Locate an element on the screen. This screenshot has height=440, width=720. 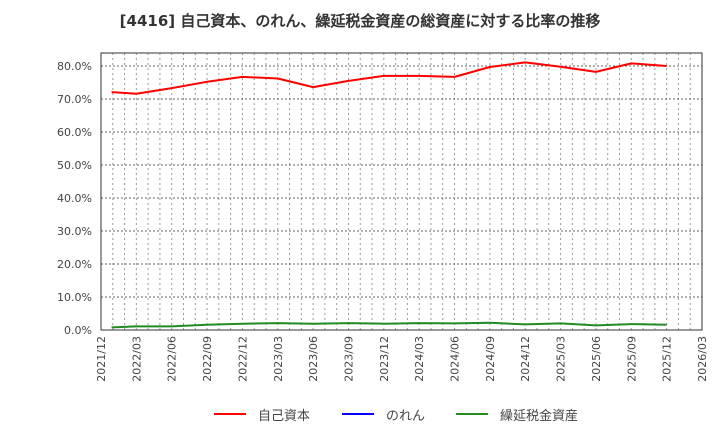
x-tick-label: 2022/03 is located at coordinates (136, 359).